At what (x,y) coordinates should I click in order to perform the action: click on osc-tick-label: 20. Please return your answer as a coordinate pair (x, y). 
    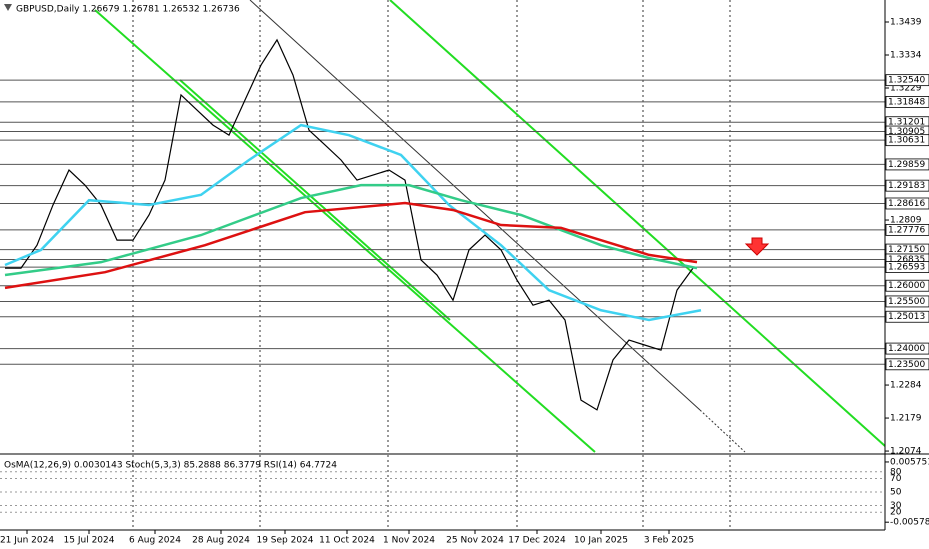
    Looking at the image, I should click on (896, 513).